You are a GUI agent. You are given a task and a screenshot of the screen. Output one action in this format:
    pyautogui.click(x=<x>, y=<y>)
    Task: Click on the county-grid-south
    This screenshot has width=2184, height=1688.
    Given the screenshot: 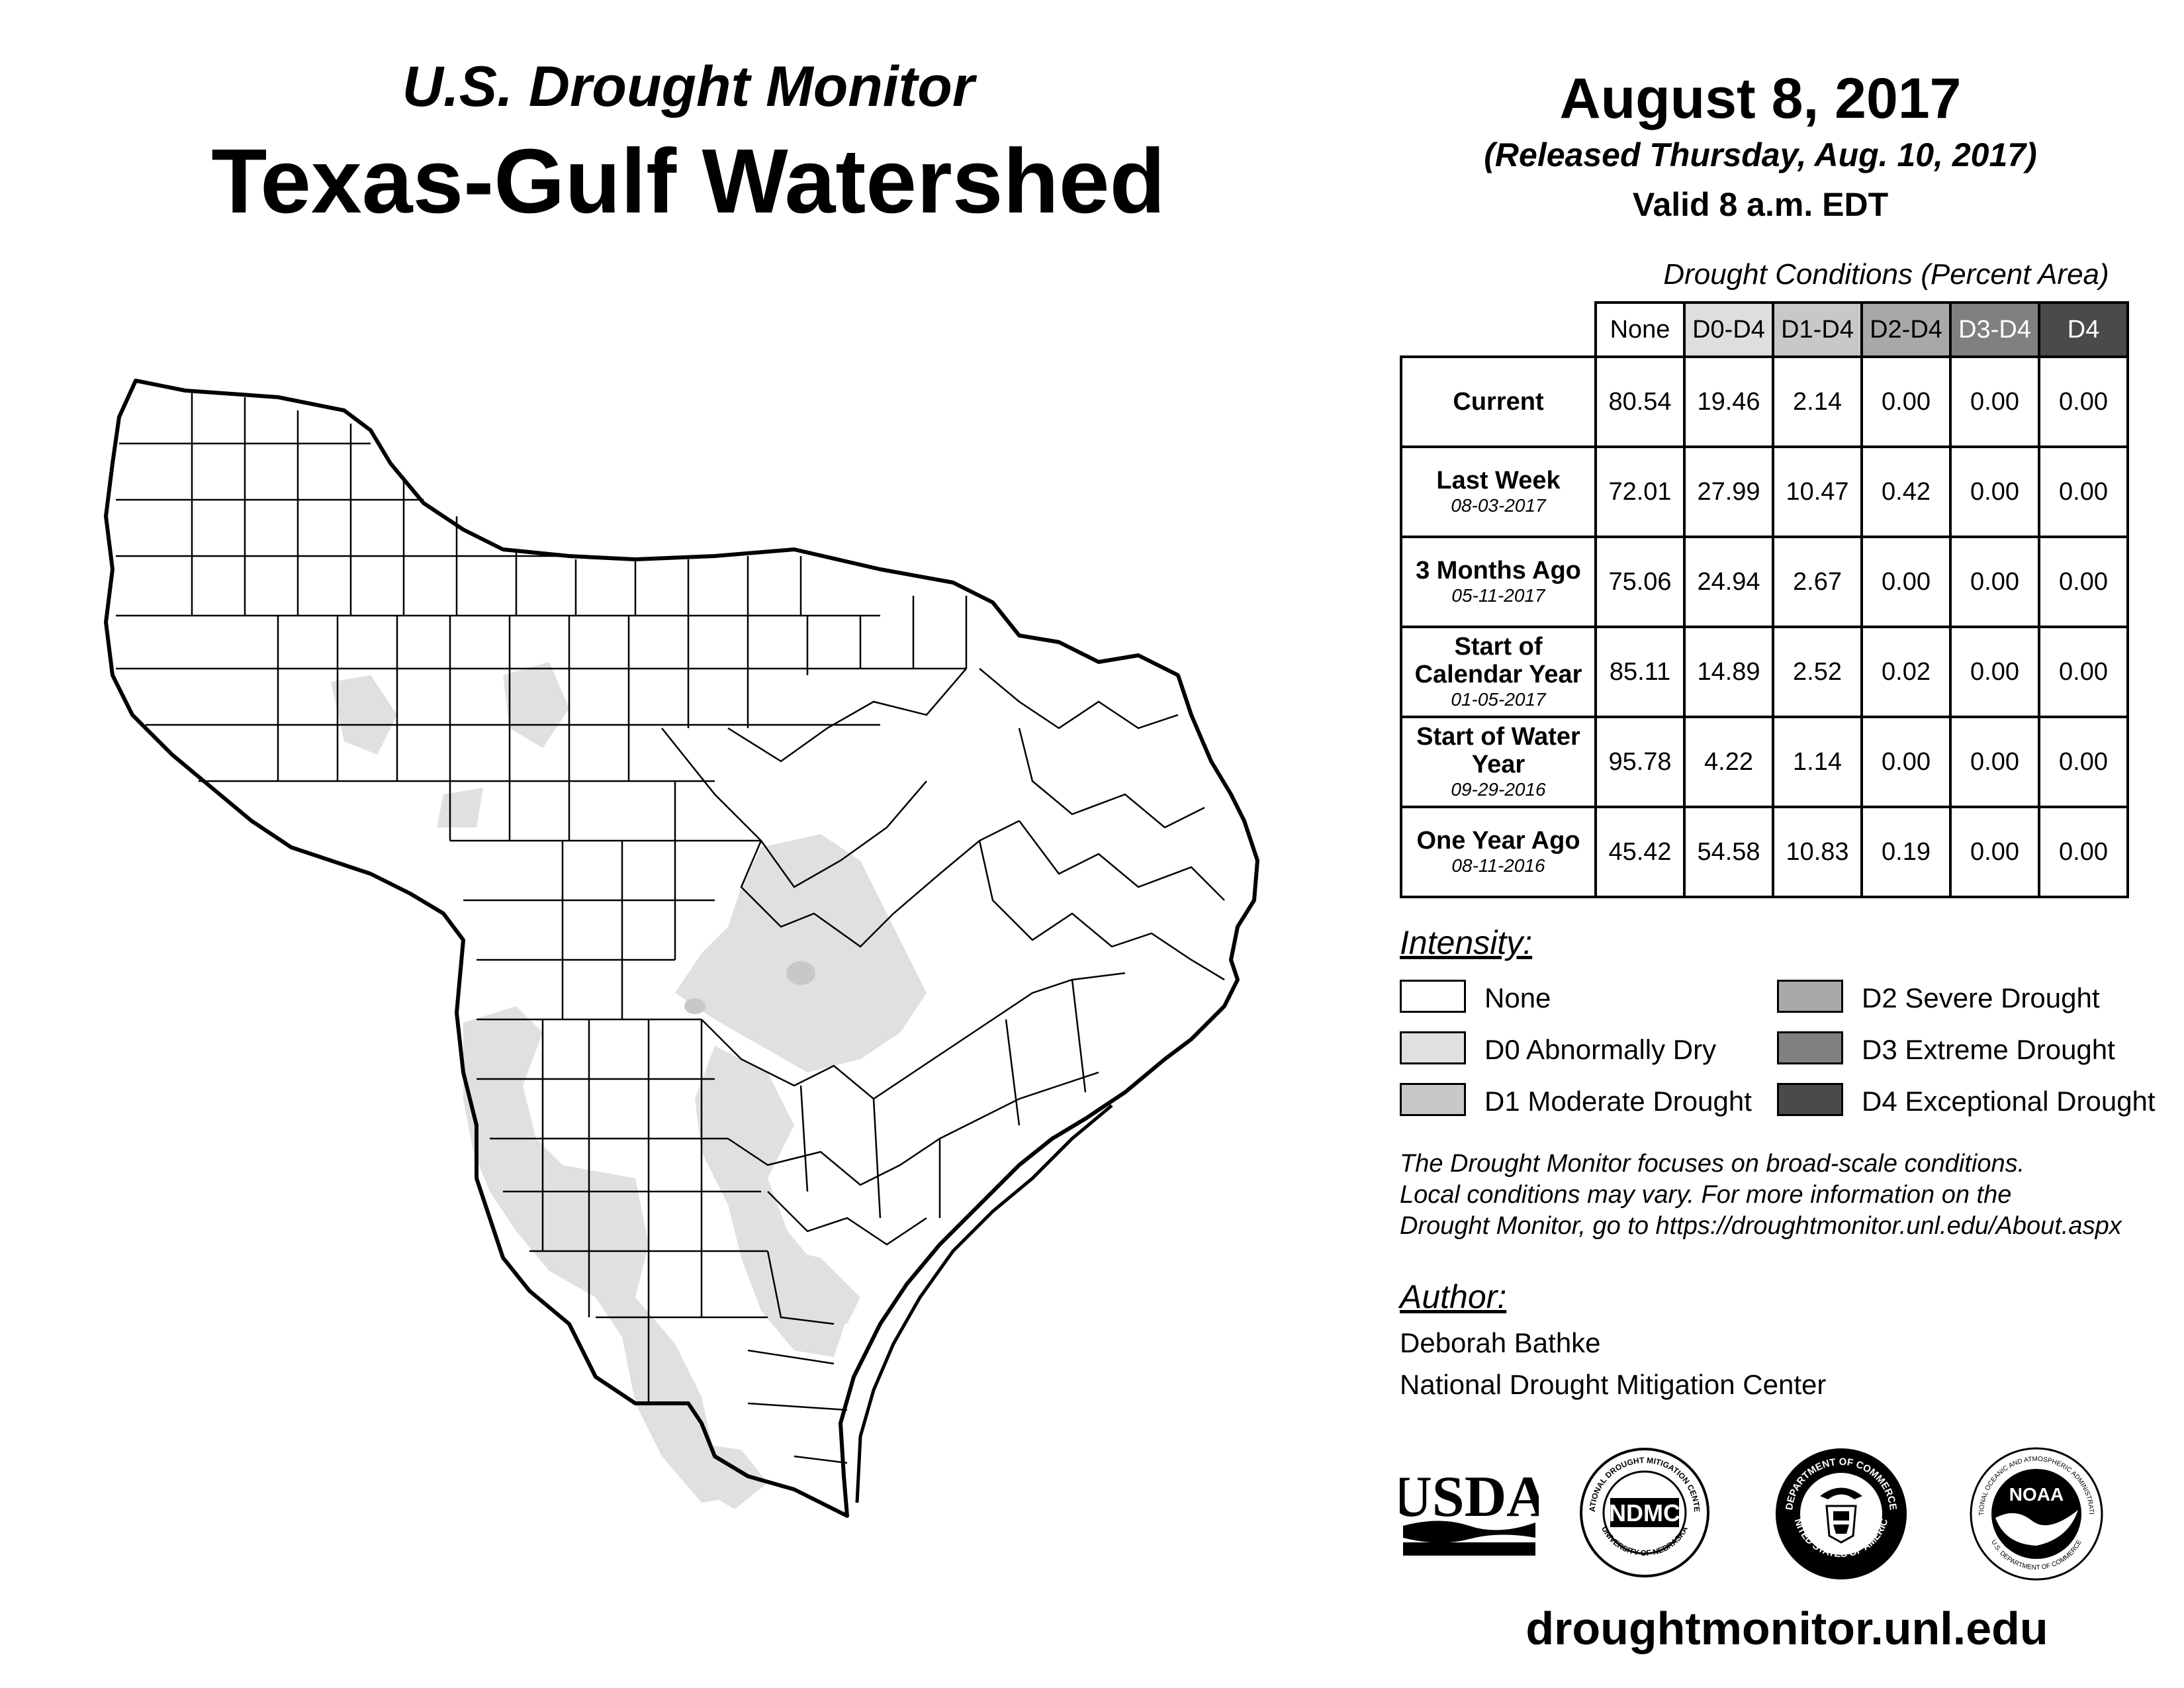 What is the action you would take?
    pyautogui.click(x=802, y=1218)
    